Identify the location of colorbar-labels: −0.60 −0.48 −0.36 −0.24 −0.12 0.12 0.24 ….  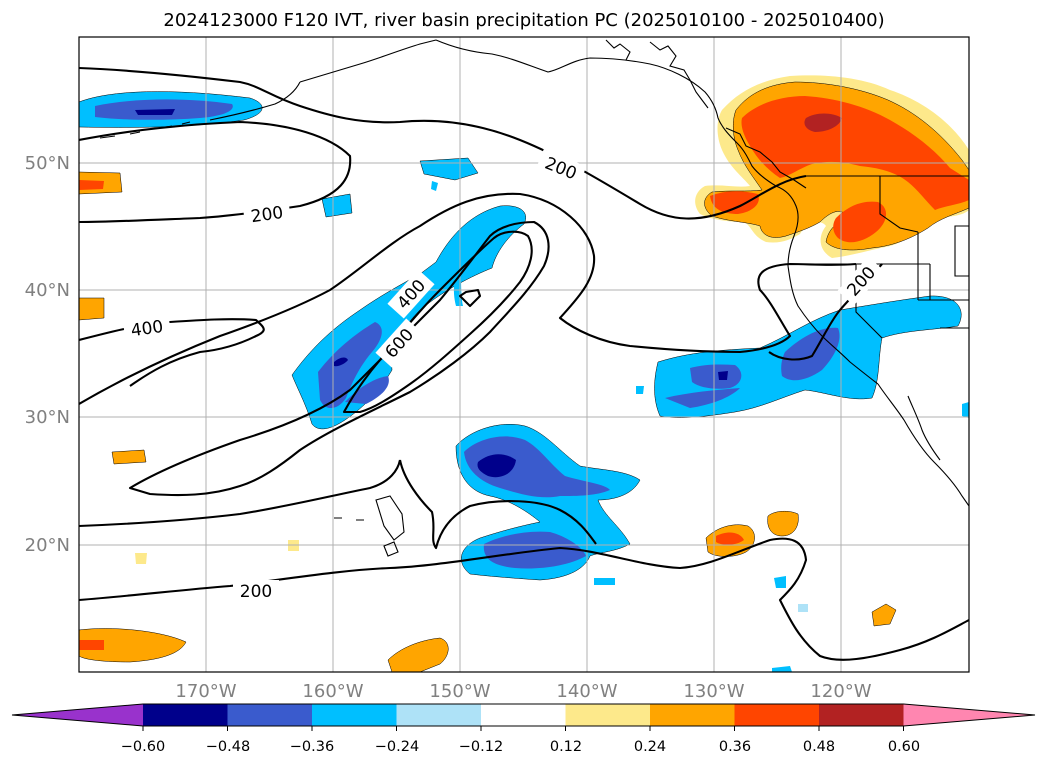
(520, 747).